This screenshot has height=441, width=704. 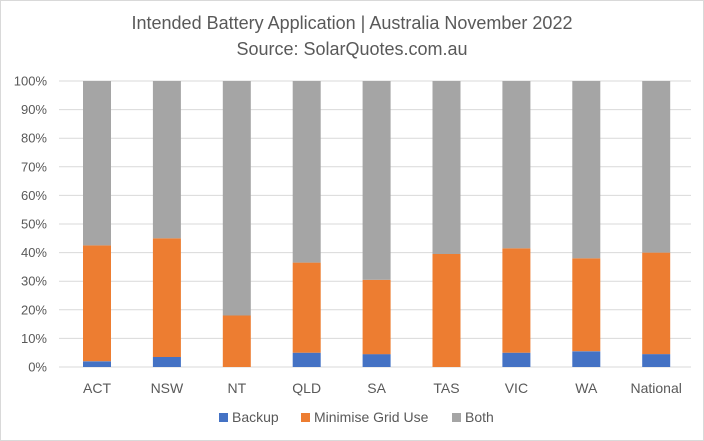 I want to click on bar-both-vic, so click(x=516, y=165).